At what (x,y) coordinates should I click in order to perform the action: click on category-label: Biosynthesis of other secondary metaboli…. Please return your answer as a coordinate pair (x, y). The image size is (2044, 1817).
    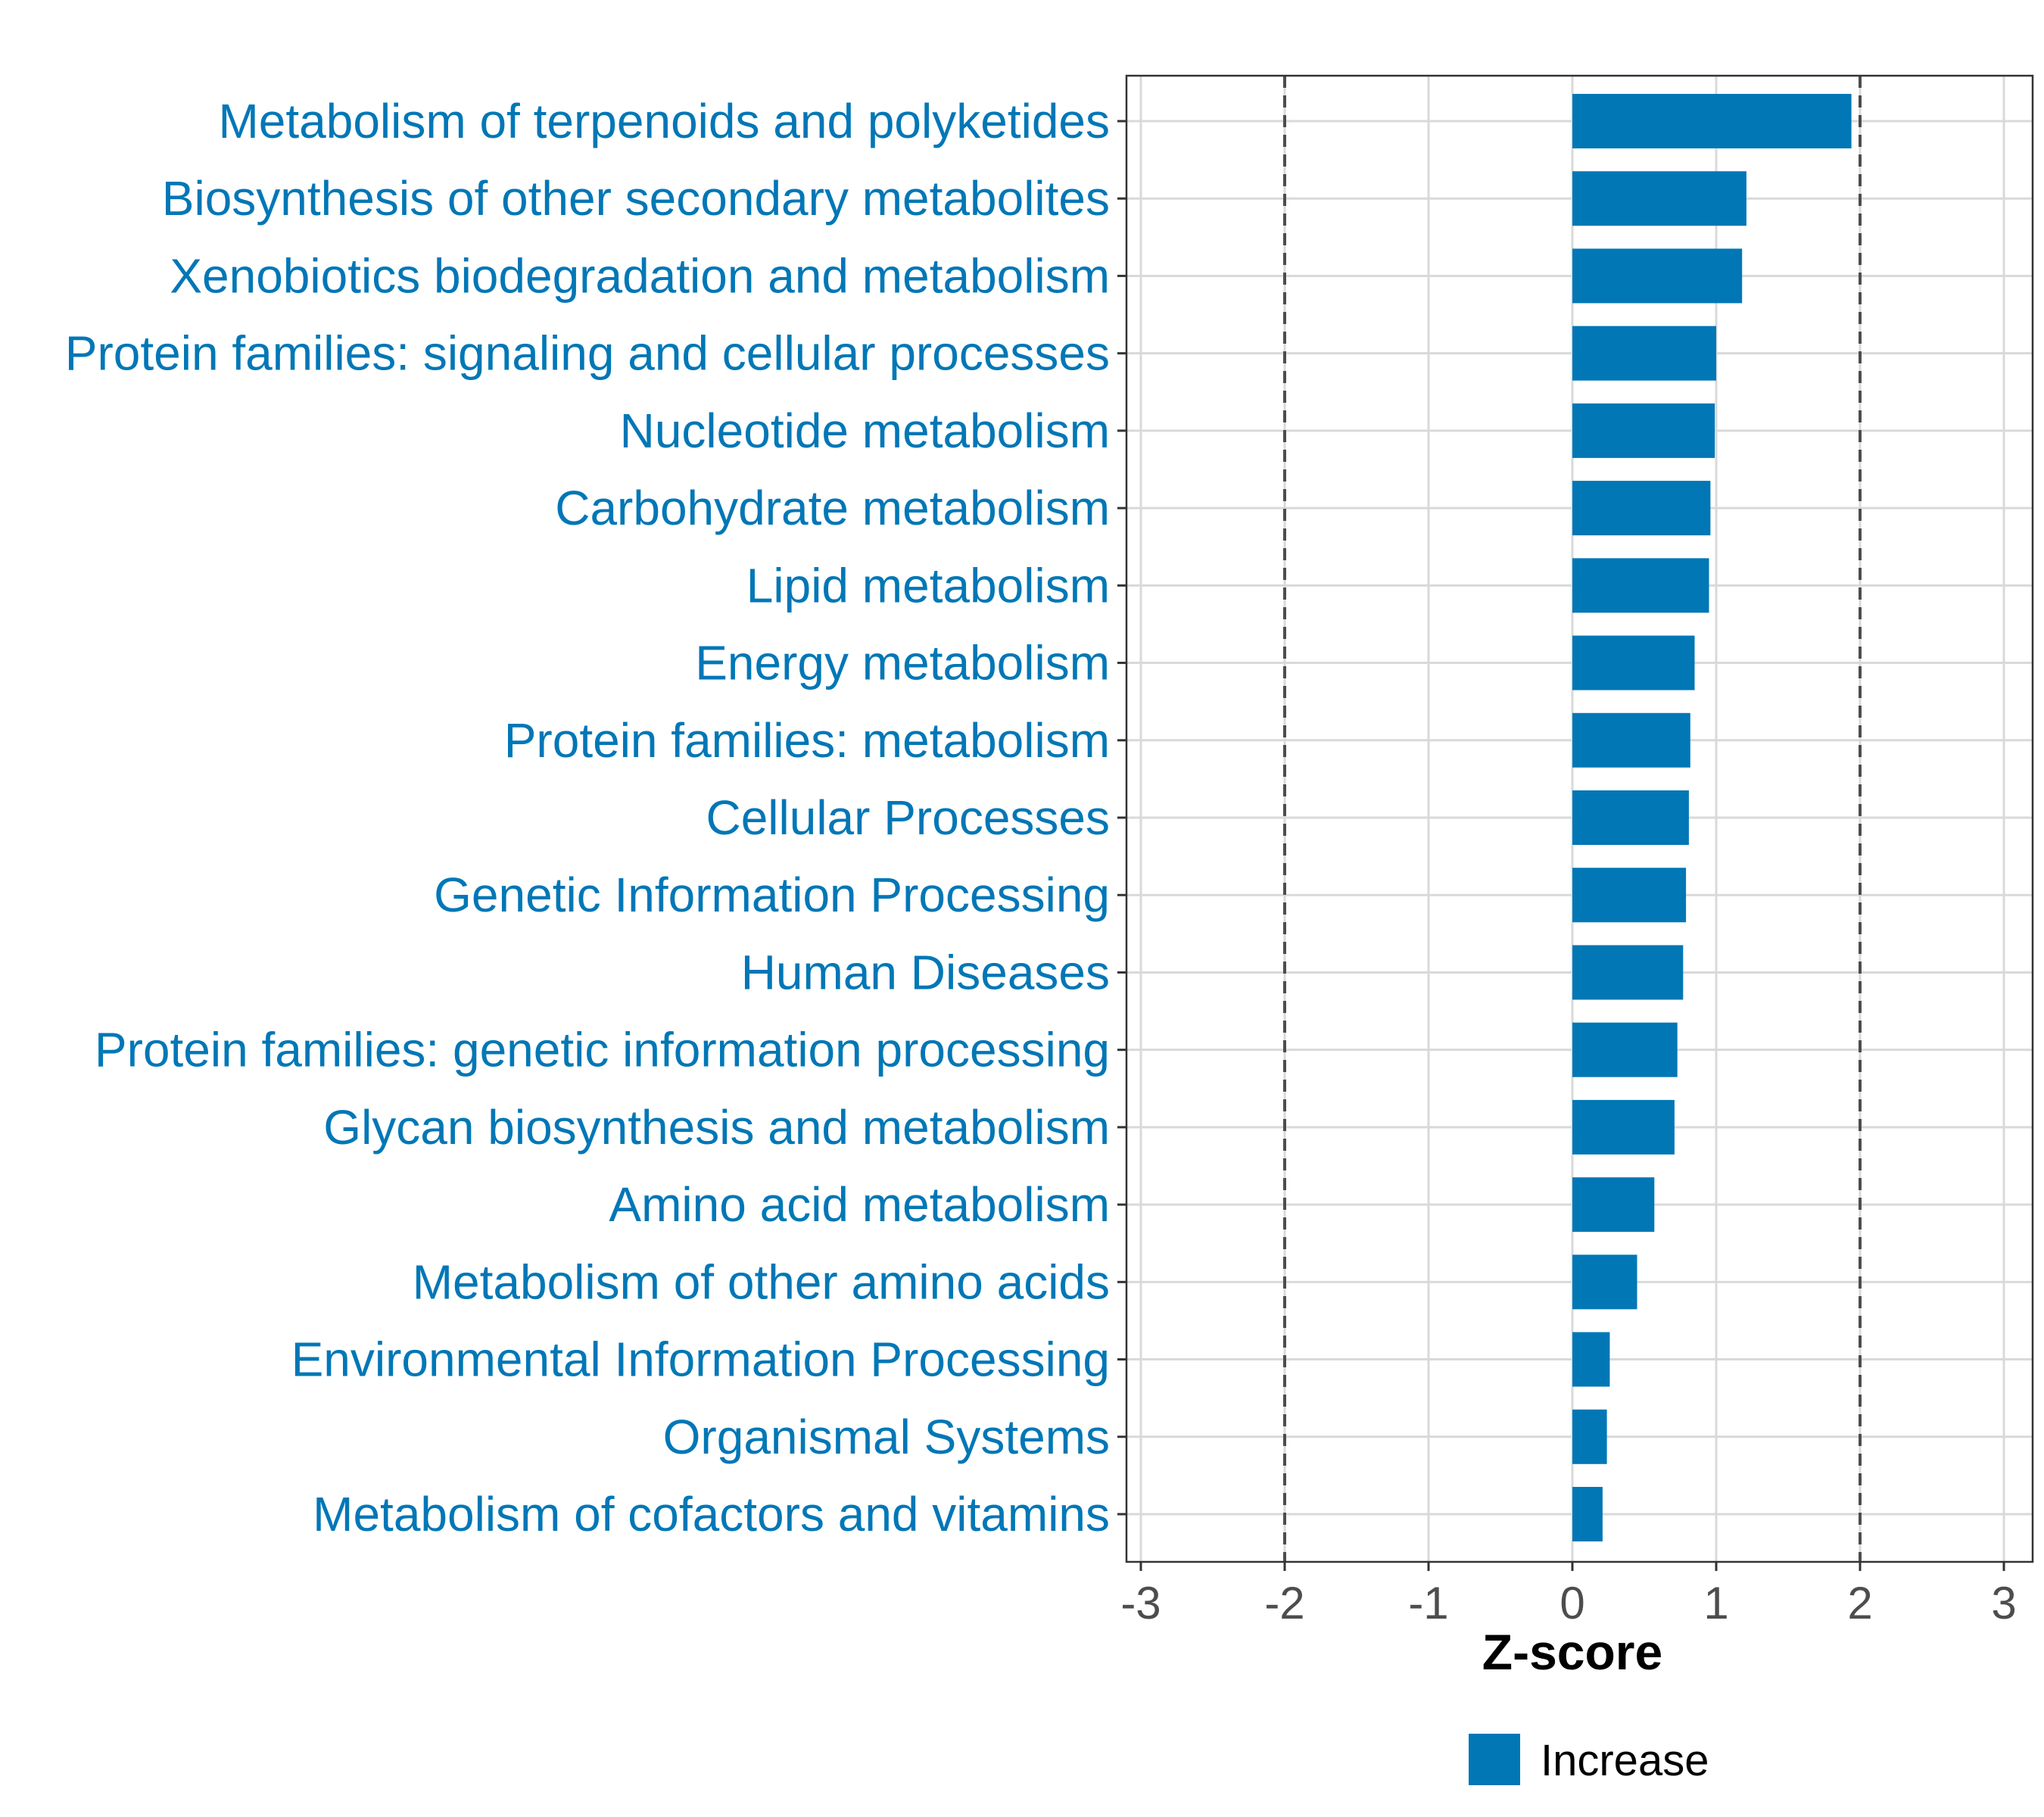
    Looking at the image, I should click on (636, 198).